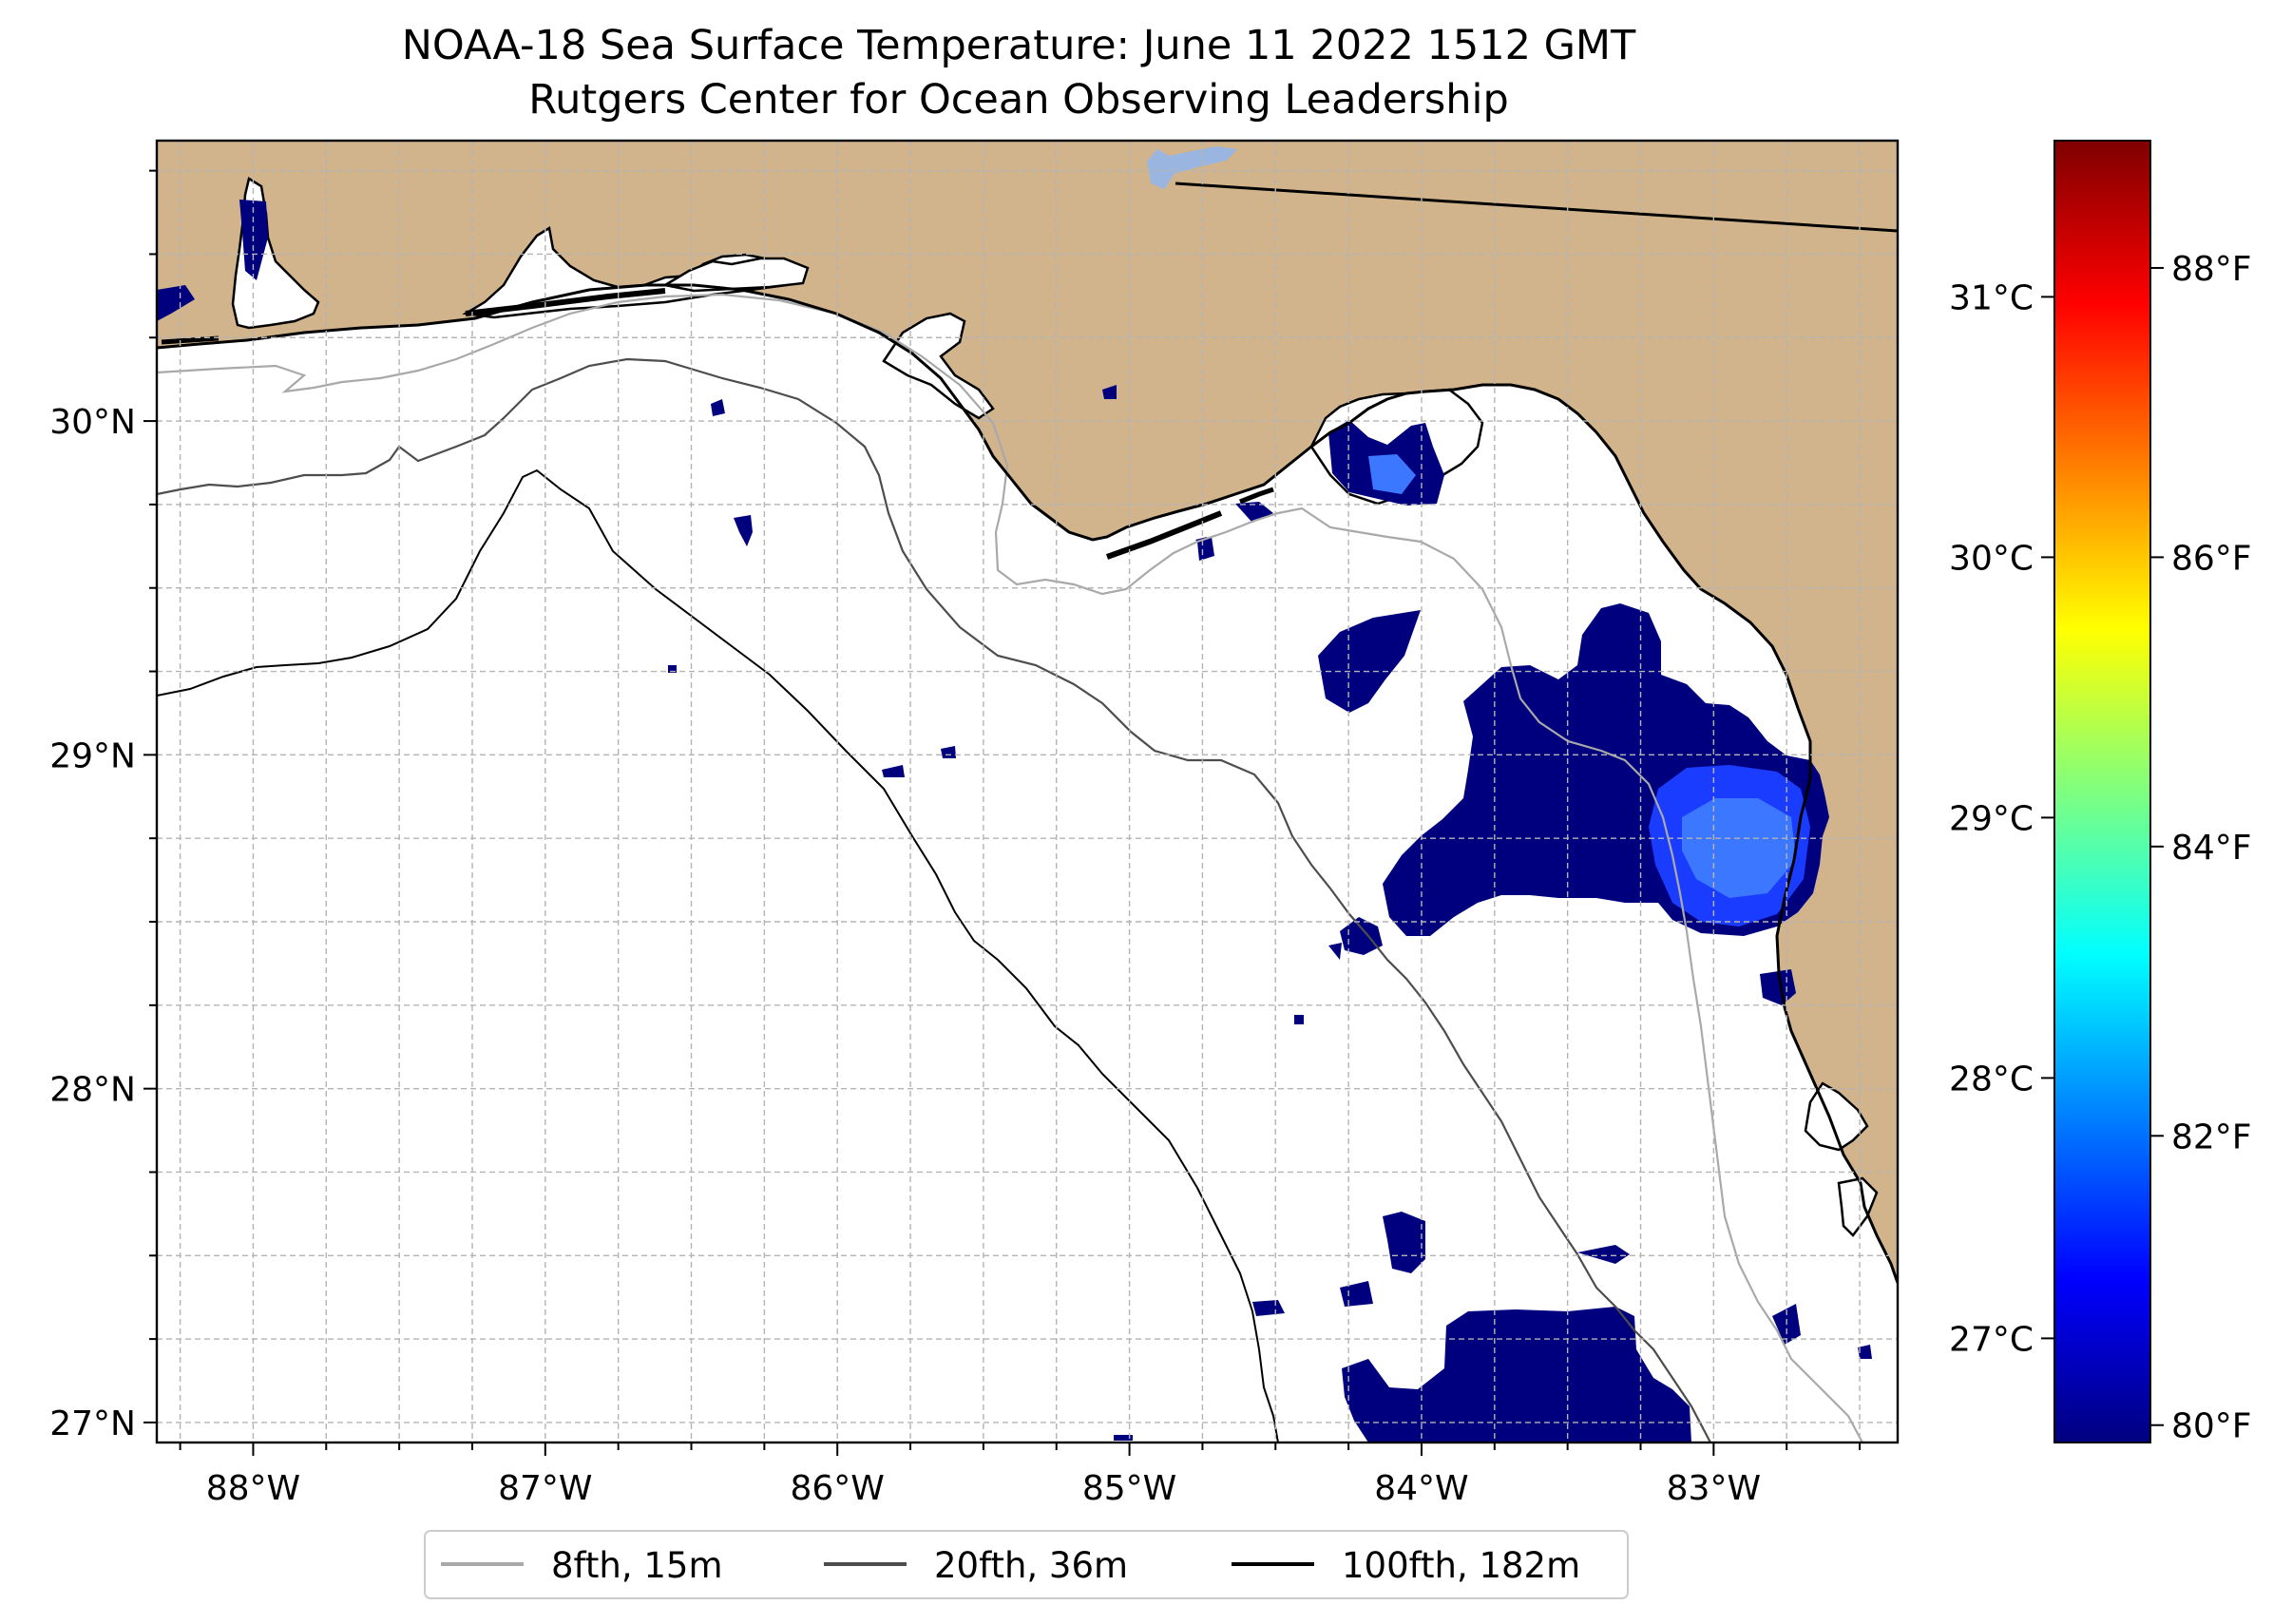 This screenshot has height=1624, width=2292. Describe the element at coordinates (2211, 1426) in the screenshot. I see `fahrenheit-tick-label: 80°F` at that location.